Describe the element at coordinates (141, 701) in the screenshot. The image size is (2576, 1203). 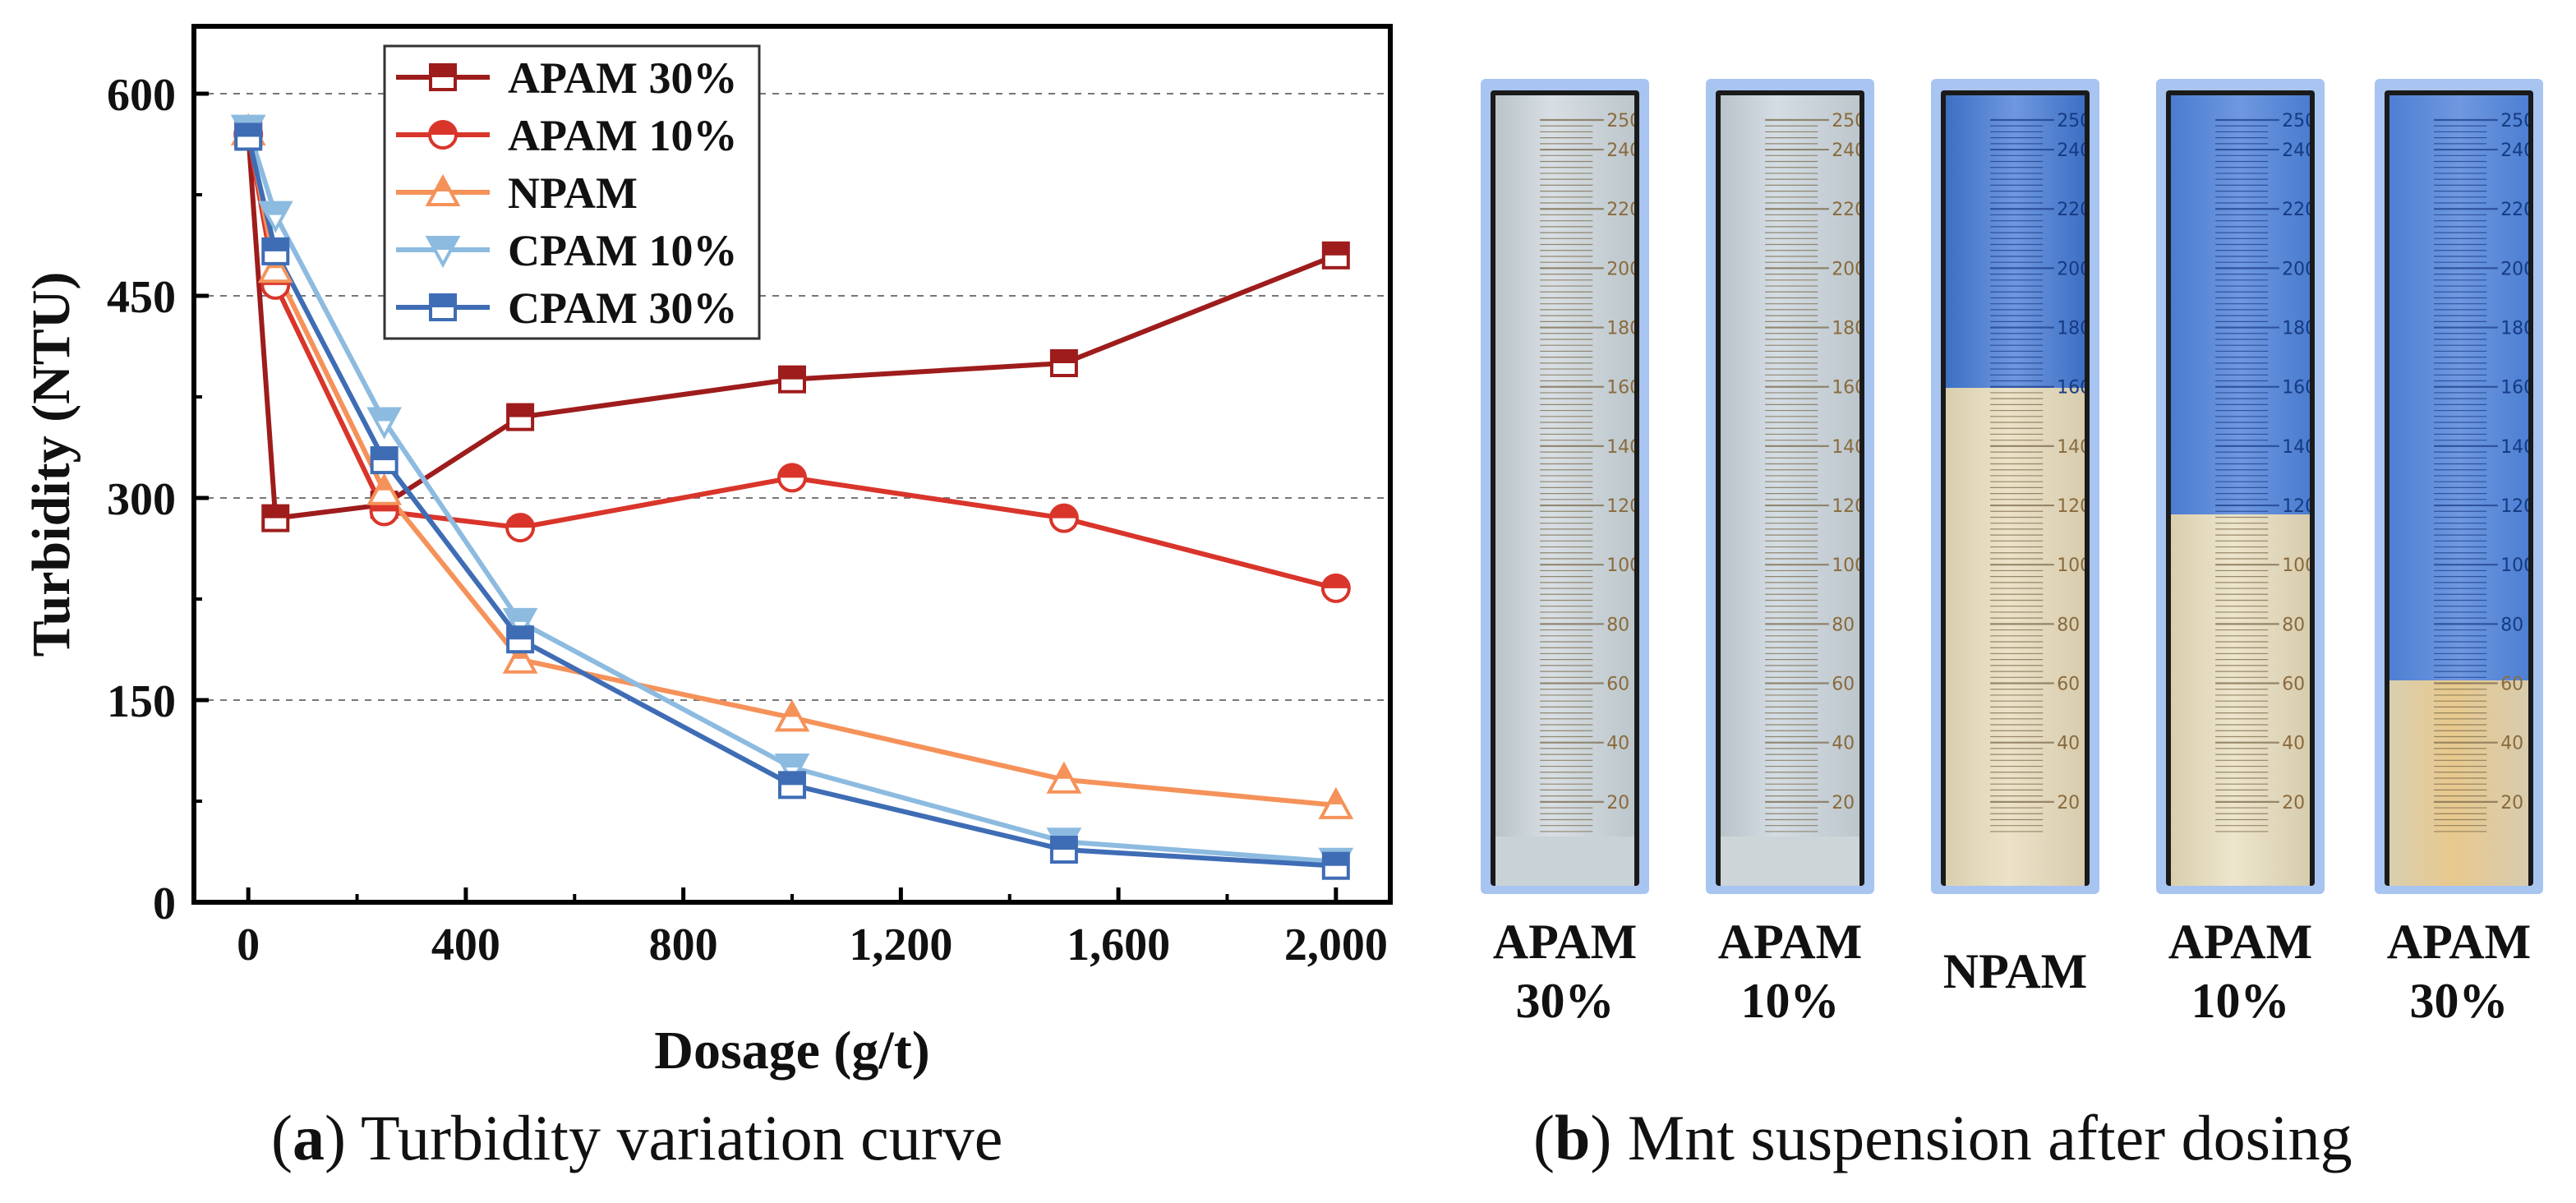
I see `y-tick-label: 150` at that location.